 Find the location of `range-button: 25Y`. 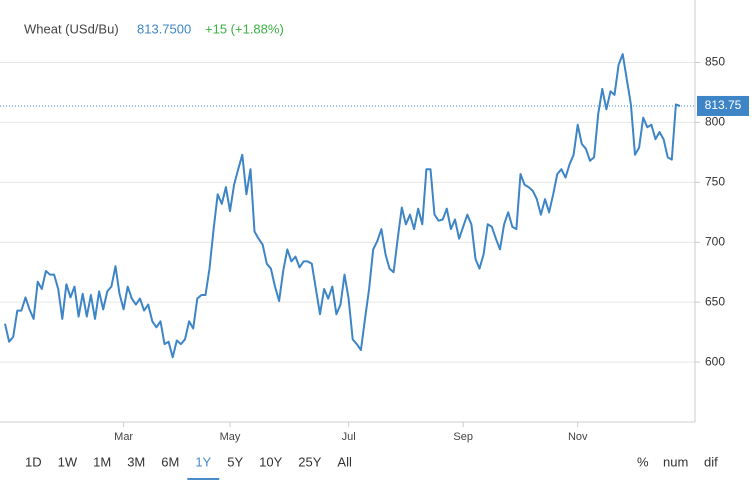

range-button: 25Y is located at coordinates (309, 461).